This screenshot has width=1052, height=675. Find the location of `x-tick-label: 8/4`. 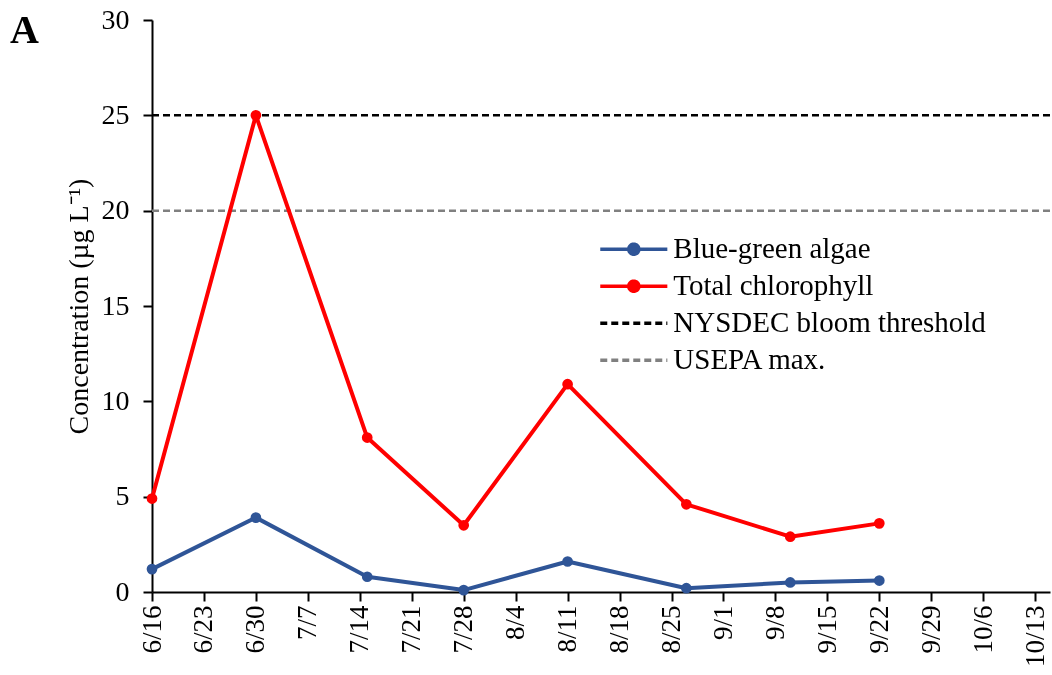

x-tick-label: 8/4 is located at coordinates (515, 623).